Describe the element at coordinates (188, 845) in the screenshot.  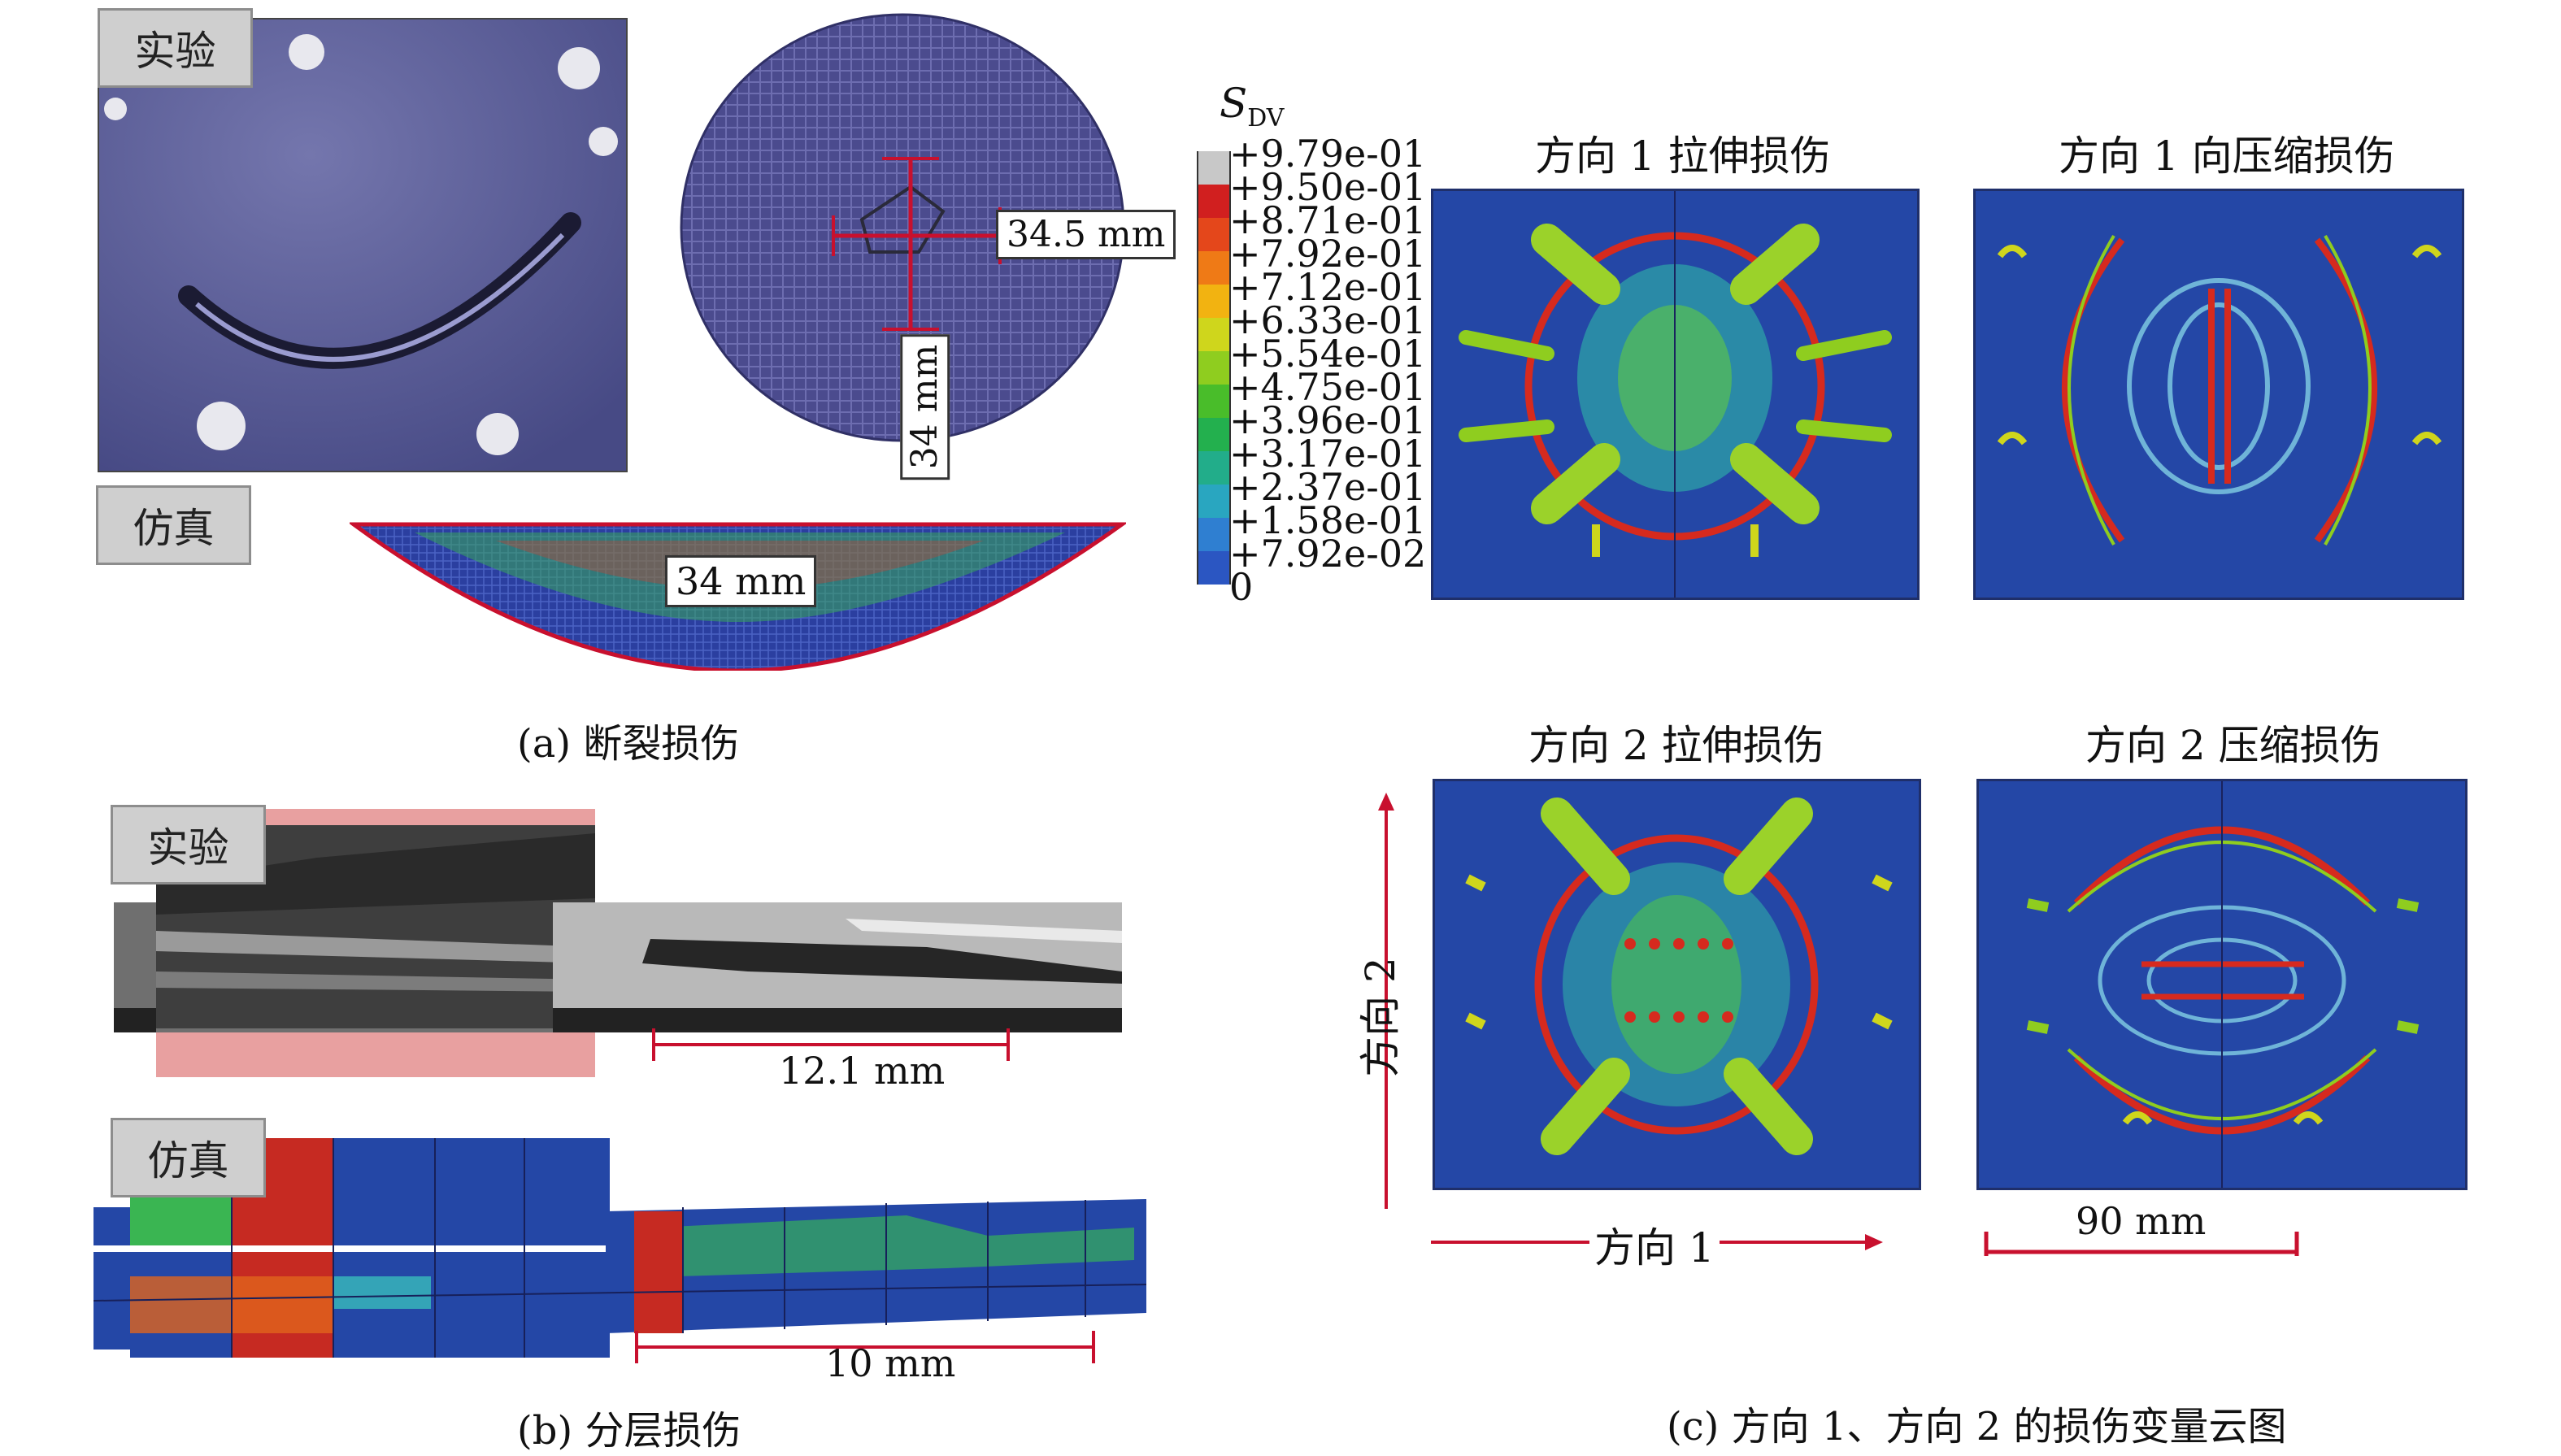
I see `tag-experiment-b: 实验` at that location.